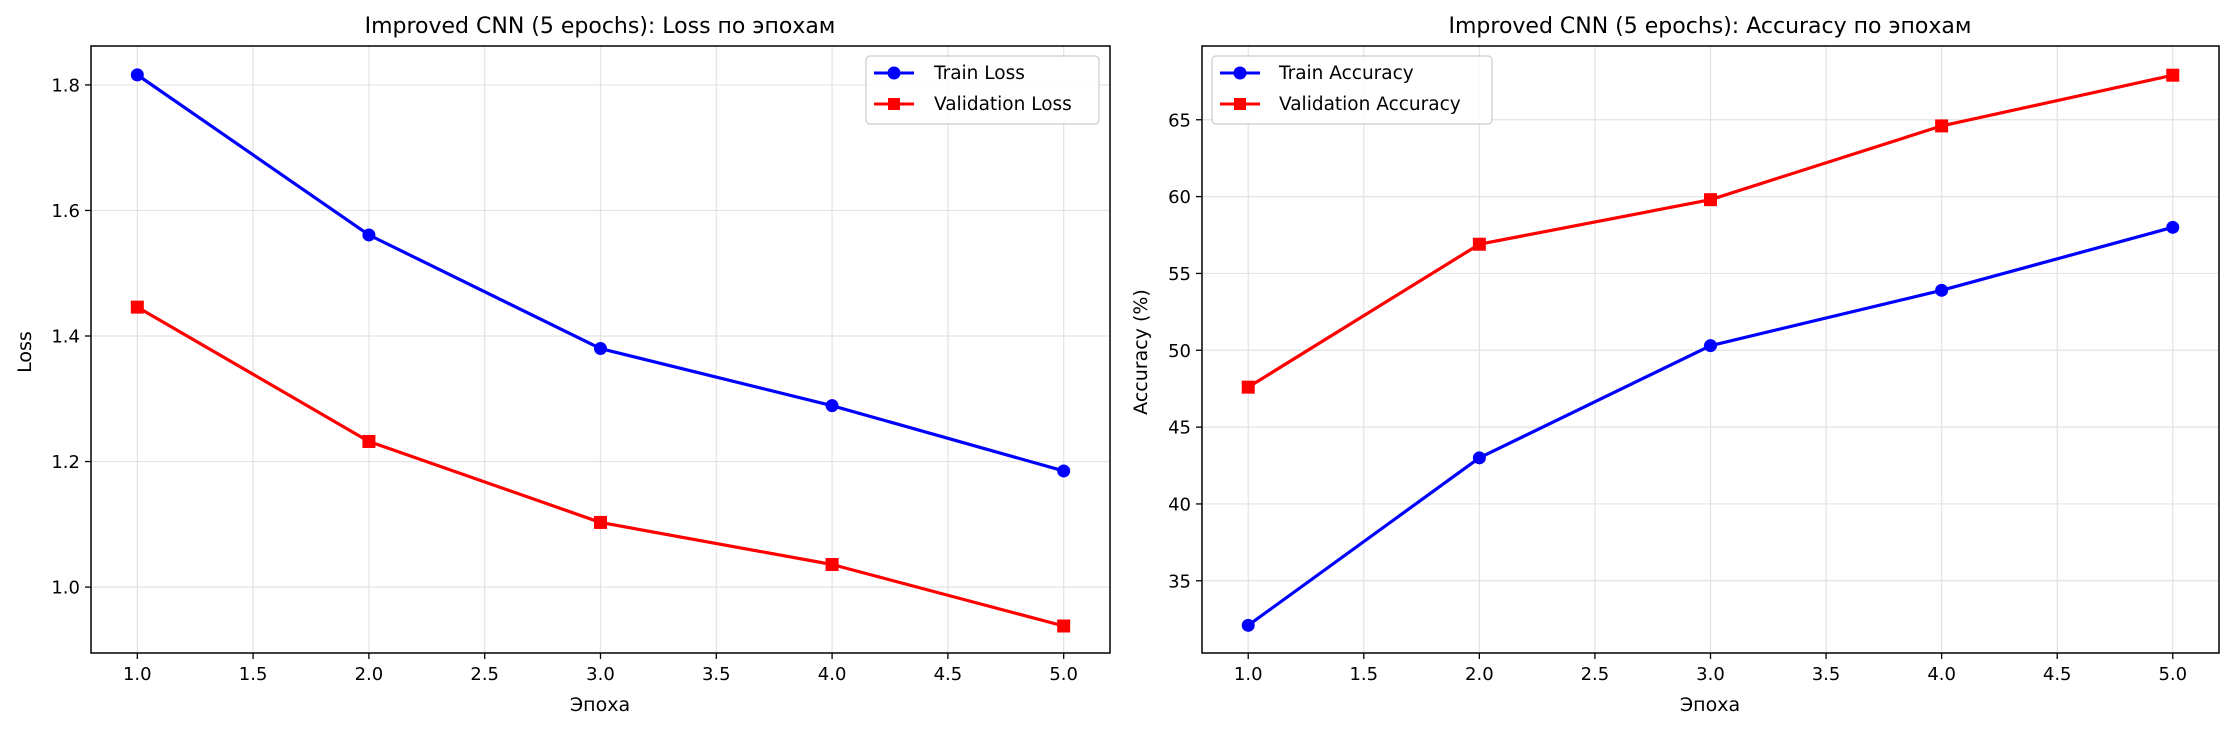 This screenshot has width=2234, height=731. Describe the element at coordinates (65, 588) in the screenshot. I see `y-tick-label: 1.0` at that location.